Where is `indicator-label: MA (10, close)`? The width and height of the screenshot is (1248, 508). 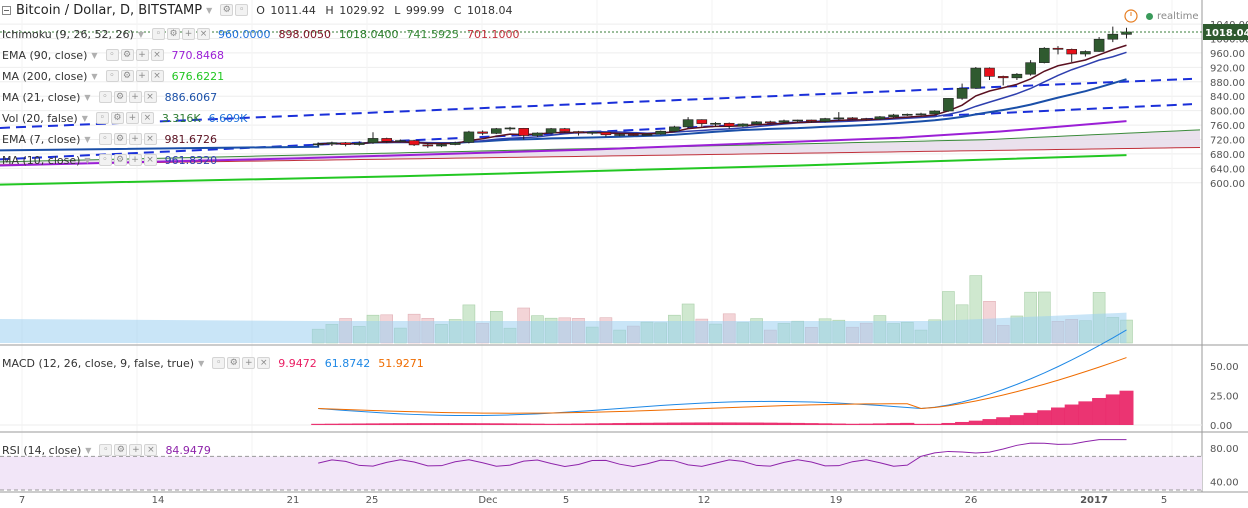
indicator-label: MA (10, close) is located at coordinates (41, 160).